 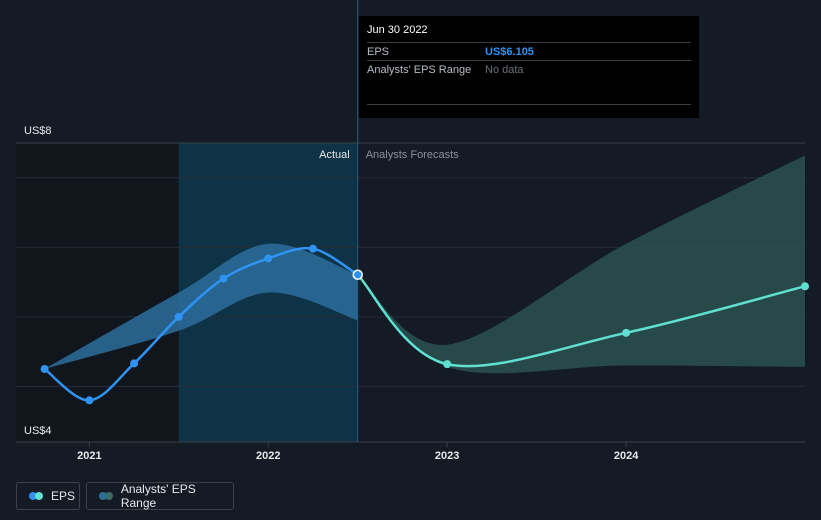 What do you see at coordinates (48, 496) in the screenshot?
I see `legend-eps-button: EPS` at bounding box center [48, 496].